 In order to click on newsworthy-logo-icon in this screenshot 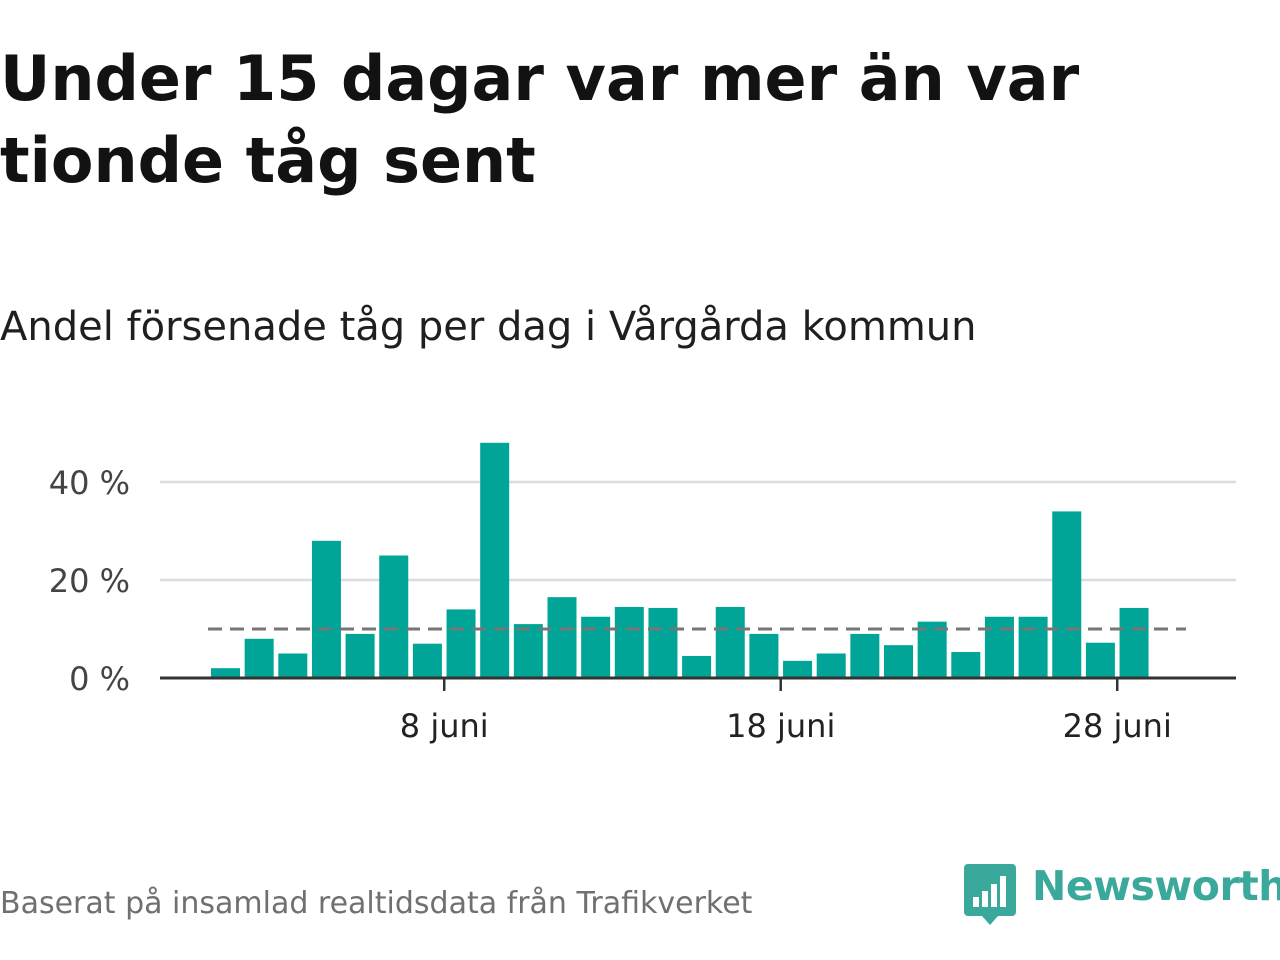, I will do `click(990, 894)`.